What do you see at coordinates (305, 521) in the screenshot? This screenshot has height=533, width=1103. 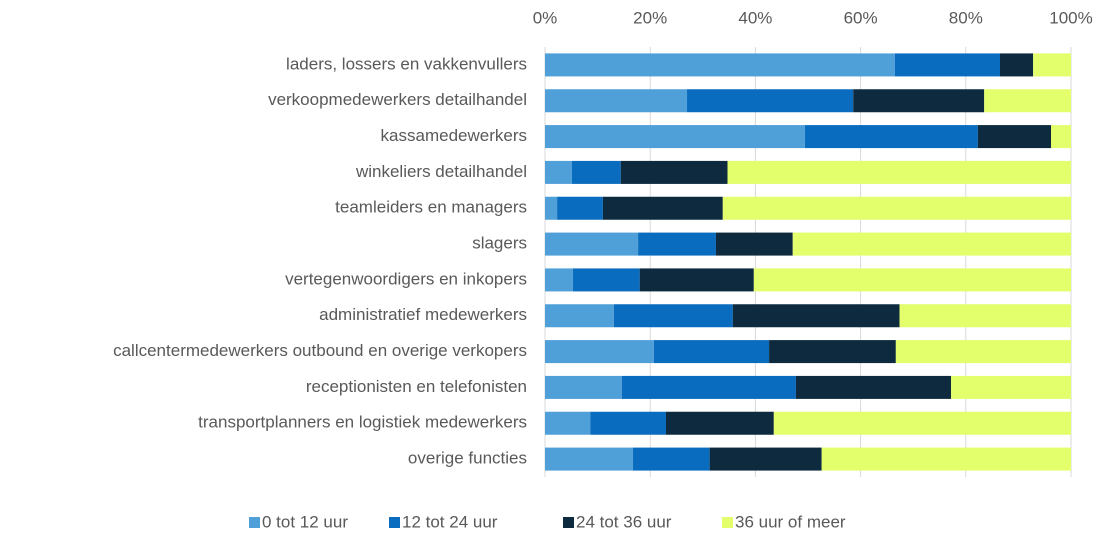 I see `legend-label: 0 tot 12 uur` at bounding box center [305, 521].